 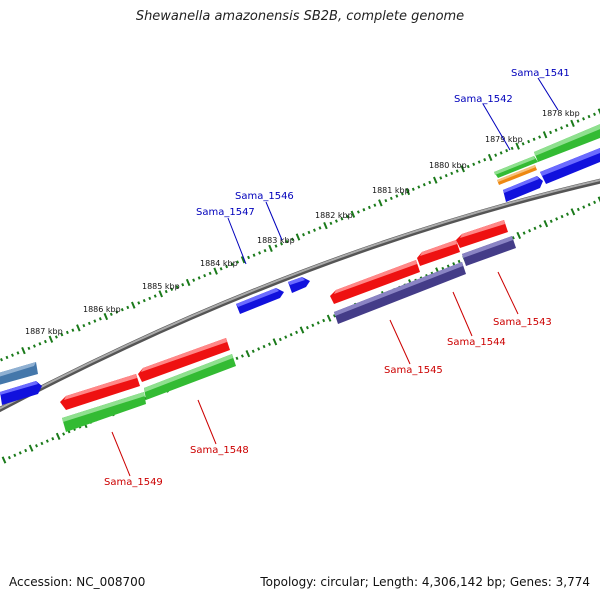 What do you see at coordinates (448, 165) in the screenshot?
I see `kbp-label: 1880 kbp` at bounding box center [448, 165].